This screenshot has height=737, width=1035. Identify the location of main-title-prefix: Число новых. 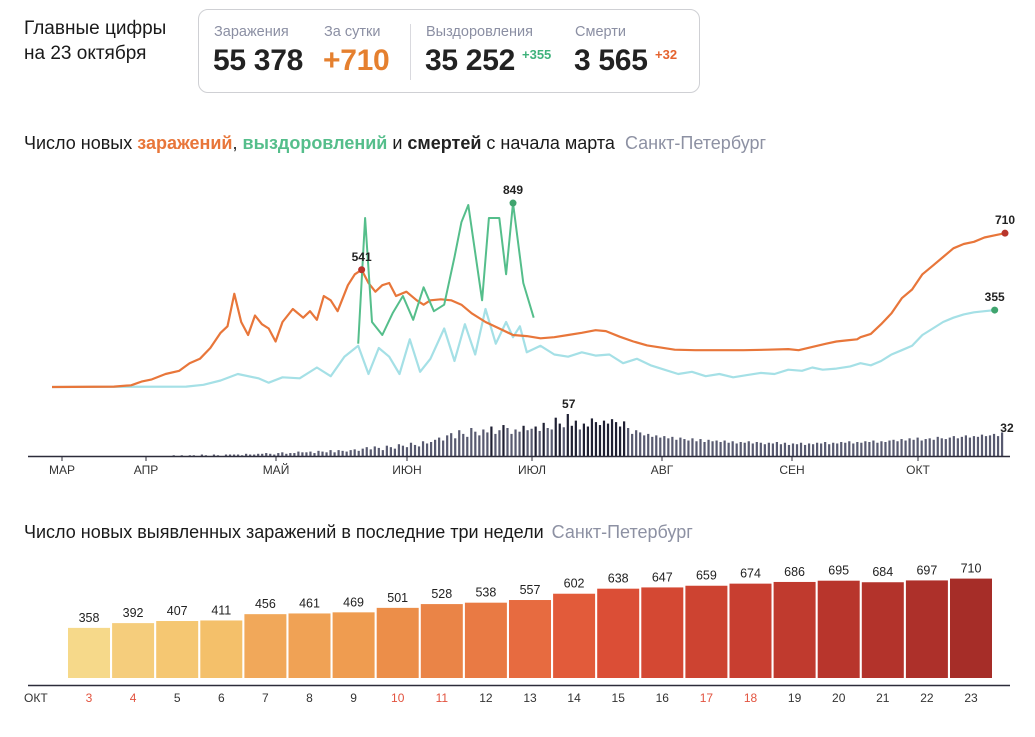
(81, 143).